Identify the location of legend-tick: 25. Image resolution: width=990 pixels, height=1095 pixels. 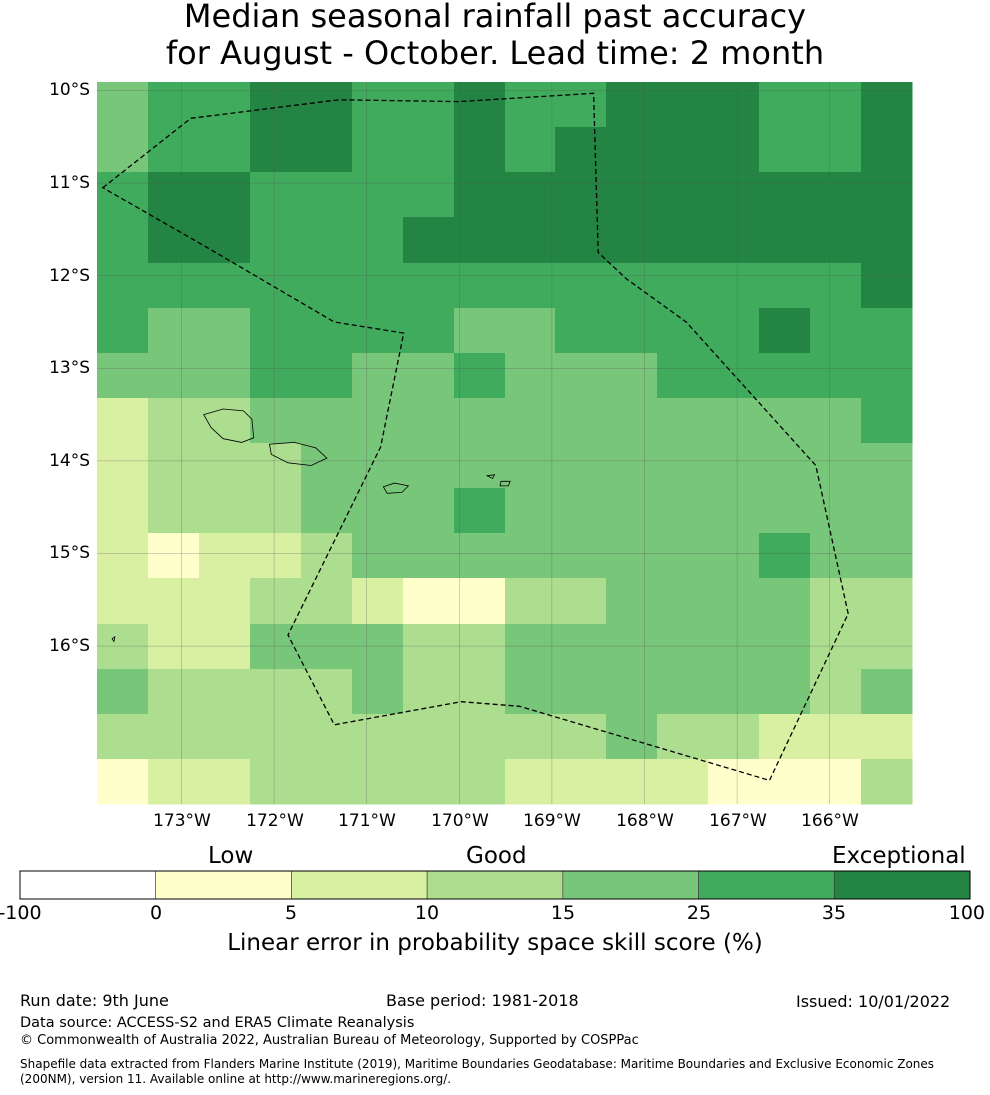
(699, 913).